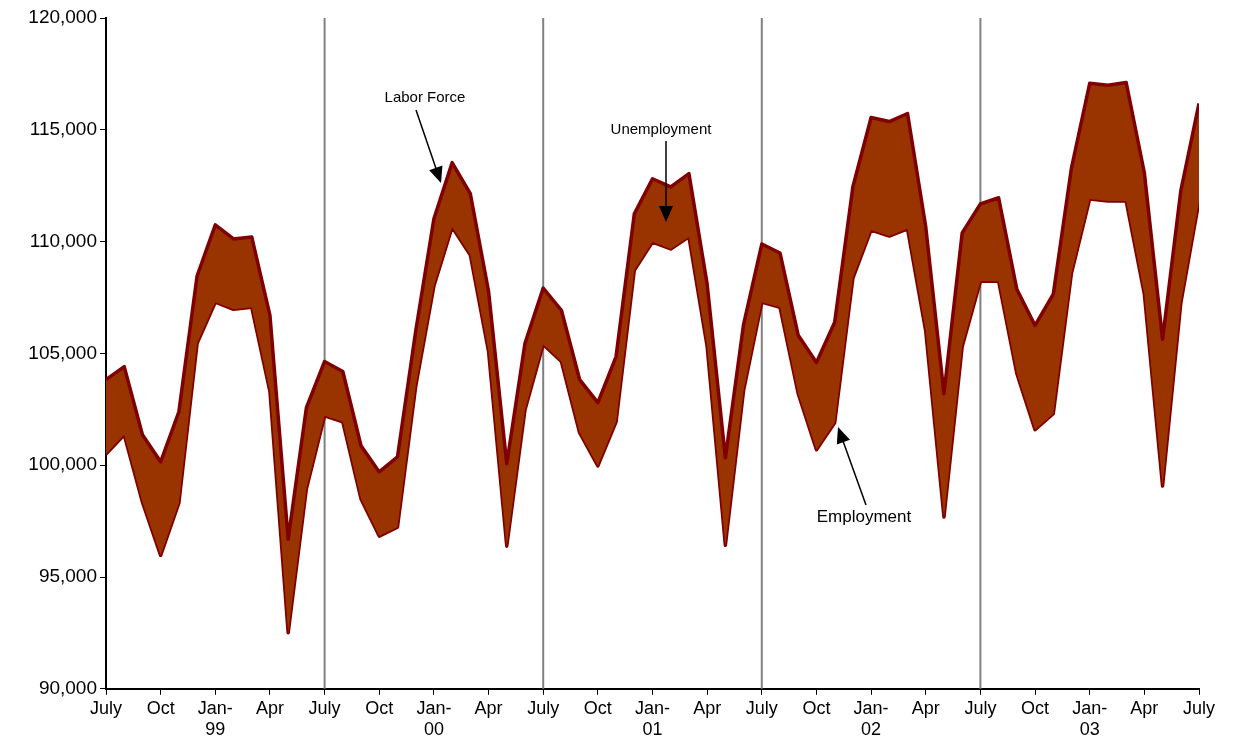 The height and width of the screenshot is (744, 1234). I want to click on y-tick-label: 120,000, so click(62, 17).